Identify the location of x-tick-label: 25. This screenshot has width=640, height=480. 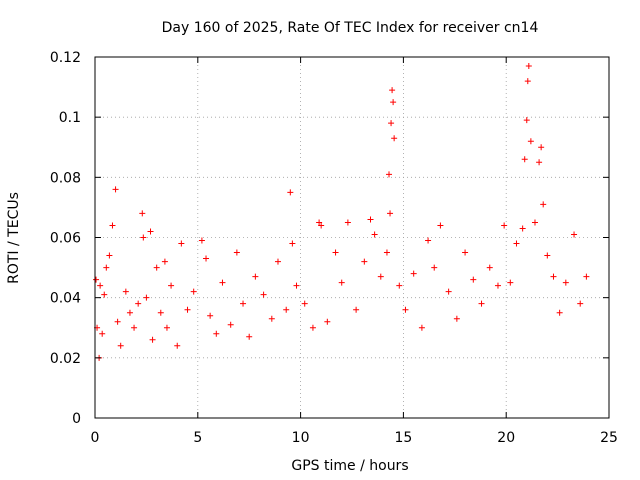
(609, 438).